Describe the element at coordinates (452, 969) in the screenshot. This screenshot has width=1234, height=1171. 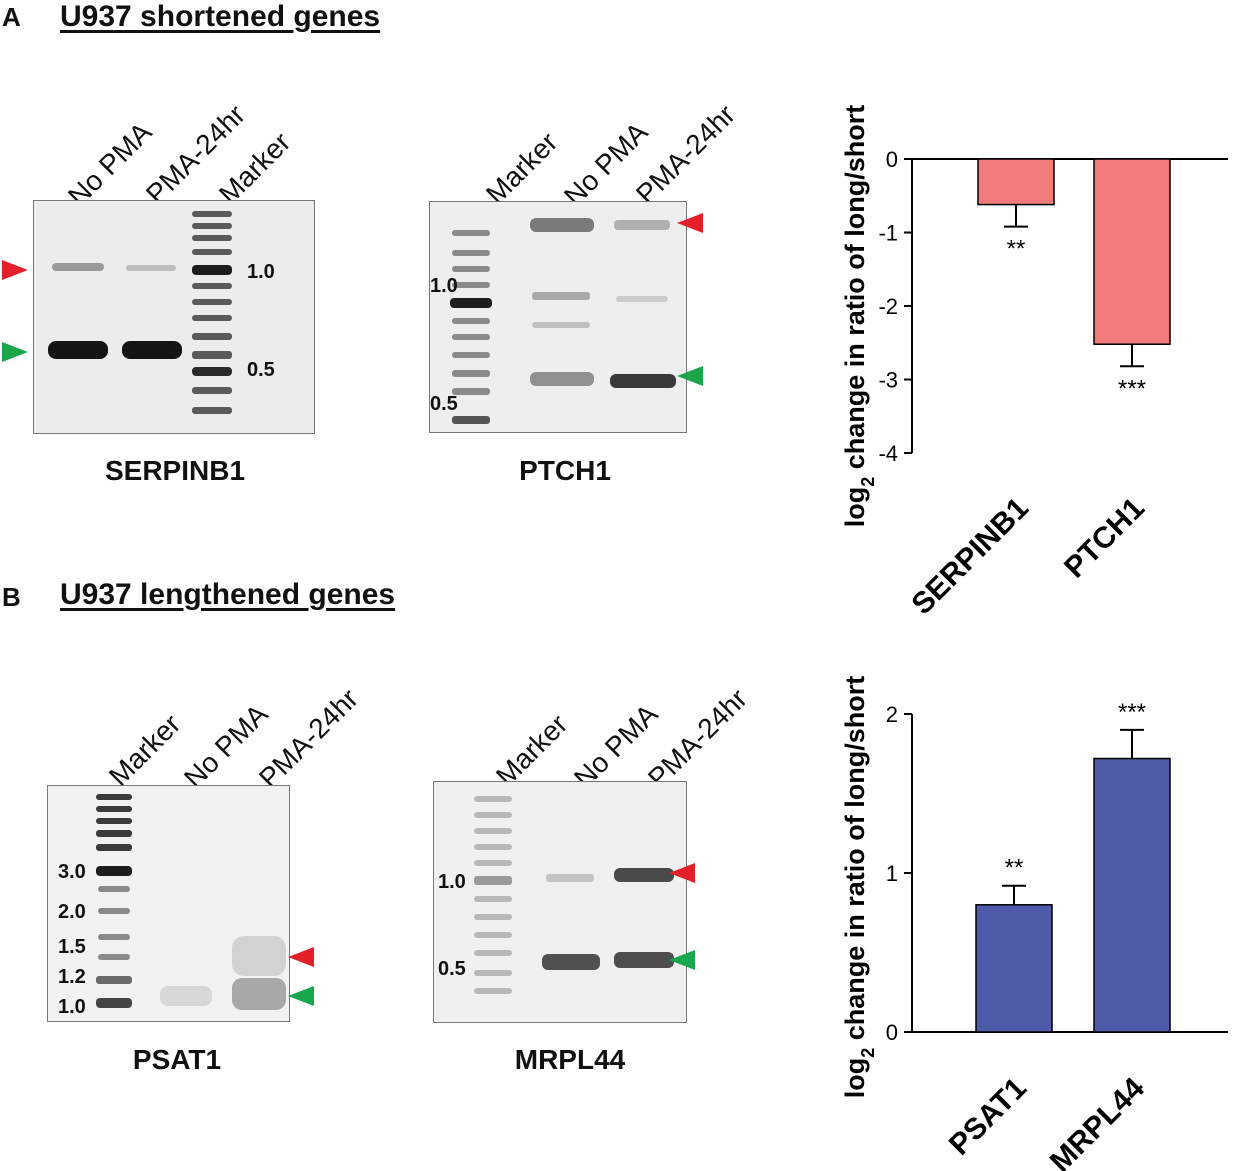
I see `mrpl44-size-0-5: 0.5` at that location.